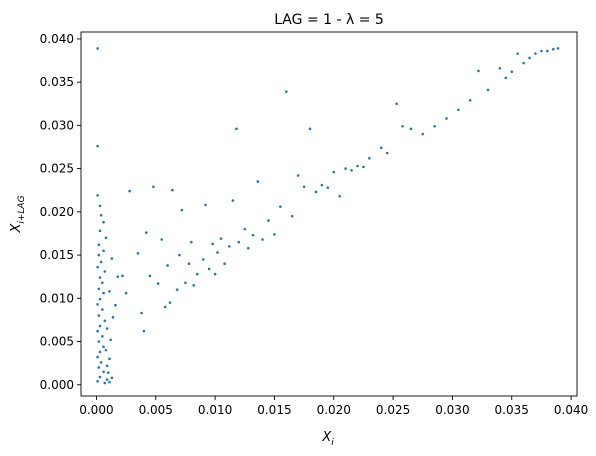 The height and width of the screenshot is (456, 596). Describe the element at coordinates (334, 410) in the screenshot. I see `x-tick-label-4: 0.020` at that location.